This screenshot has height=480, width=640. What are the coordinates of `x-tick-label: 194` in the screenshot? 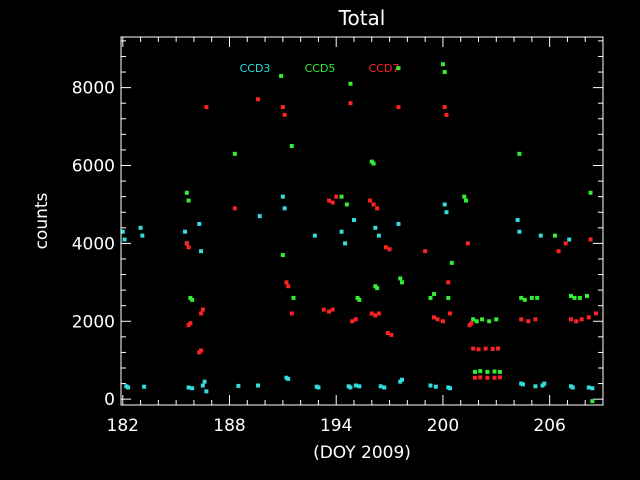 It's located at (336, 426).